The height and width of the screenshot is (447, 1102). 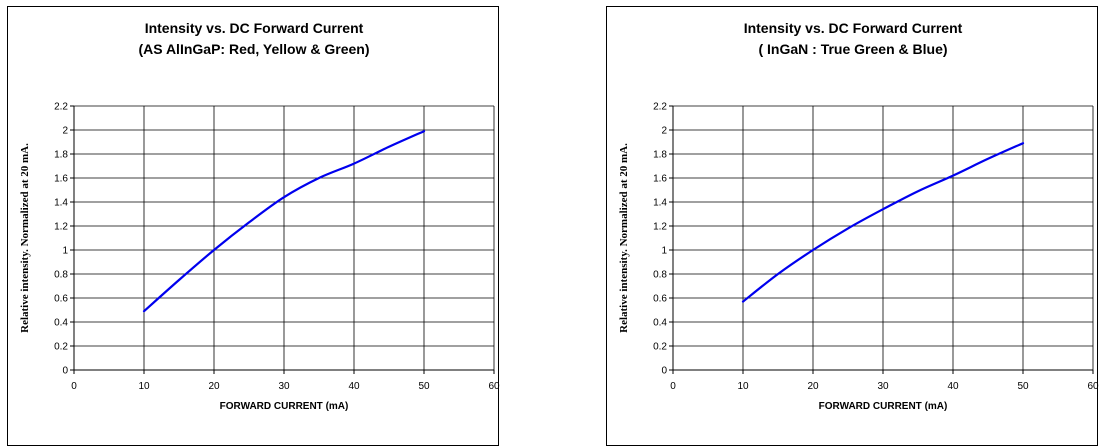 What do you see at coordinates (852, 49) in the screenshot?
I see `chart-title-line-2: ( InGaN : True Green & Blue)` at bounding box center [852, 49].